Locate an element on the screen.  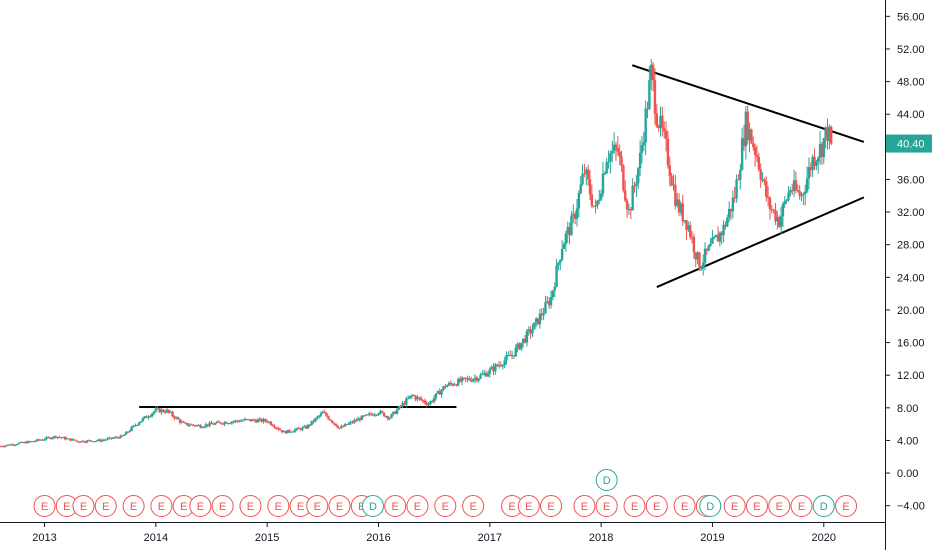
price-tick-label: 48.00 is located at coordinates (911, 83).